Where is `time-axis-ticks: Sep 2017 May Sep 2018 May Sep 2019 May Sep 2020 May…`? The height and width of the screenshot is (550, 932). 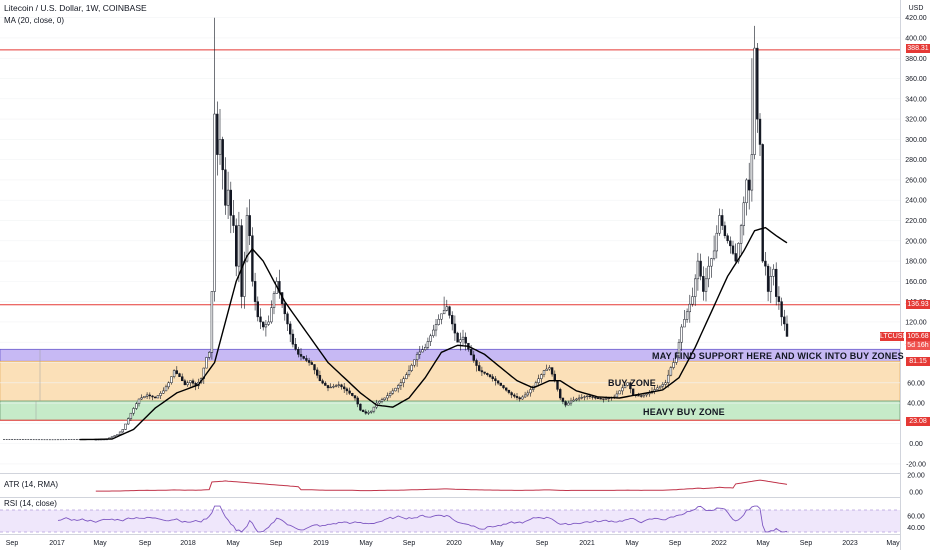 time-axis-ticks: Sep 2017 May Sep 2018 May Sep 2019 May Sep 2020 May… is located at coordinates (453, 543).